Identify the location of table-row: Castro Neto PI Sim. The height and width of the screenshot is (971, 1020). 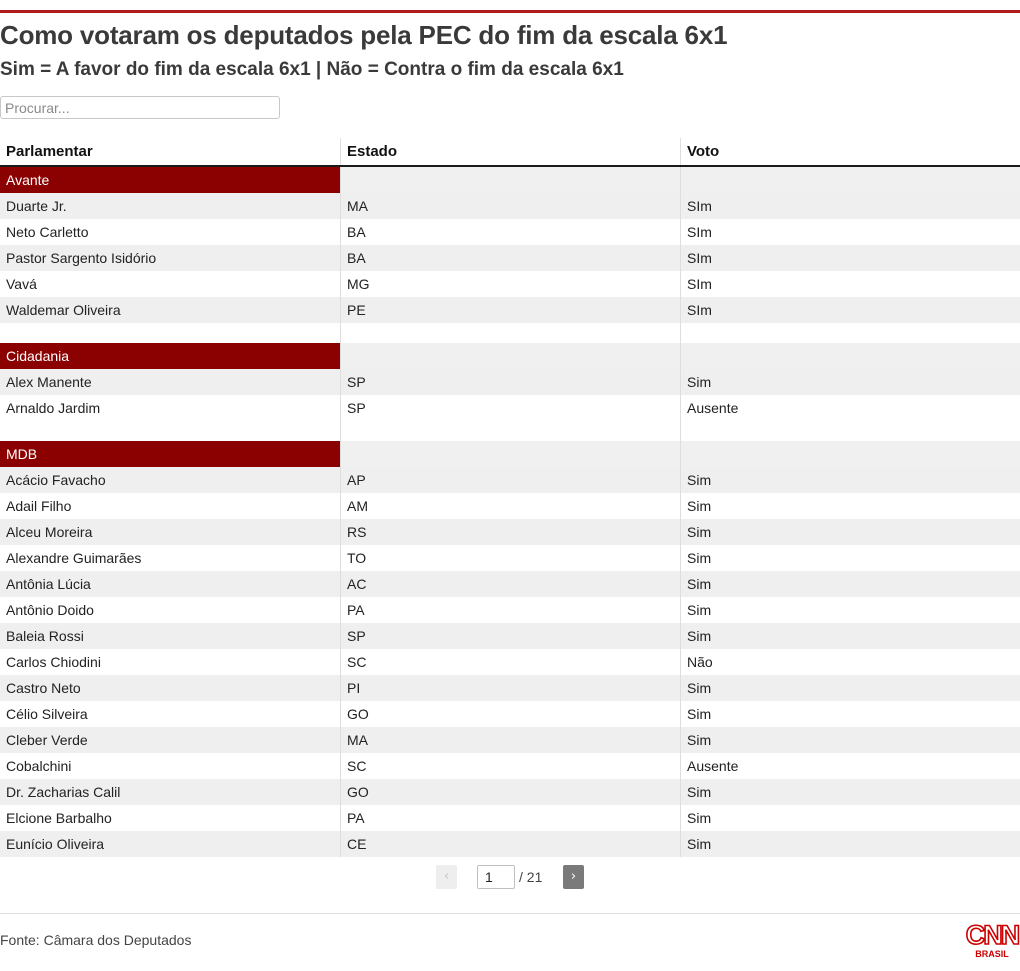
(510, 688).